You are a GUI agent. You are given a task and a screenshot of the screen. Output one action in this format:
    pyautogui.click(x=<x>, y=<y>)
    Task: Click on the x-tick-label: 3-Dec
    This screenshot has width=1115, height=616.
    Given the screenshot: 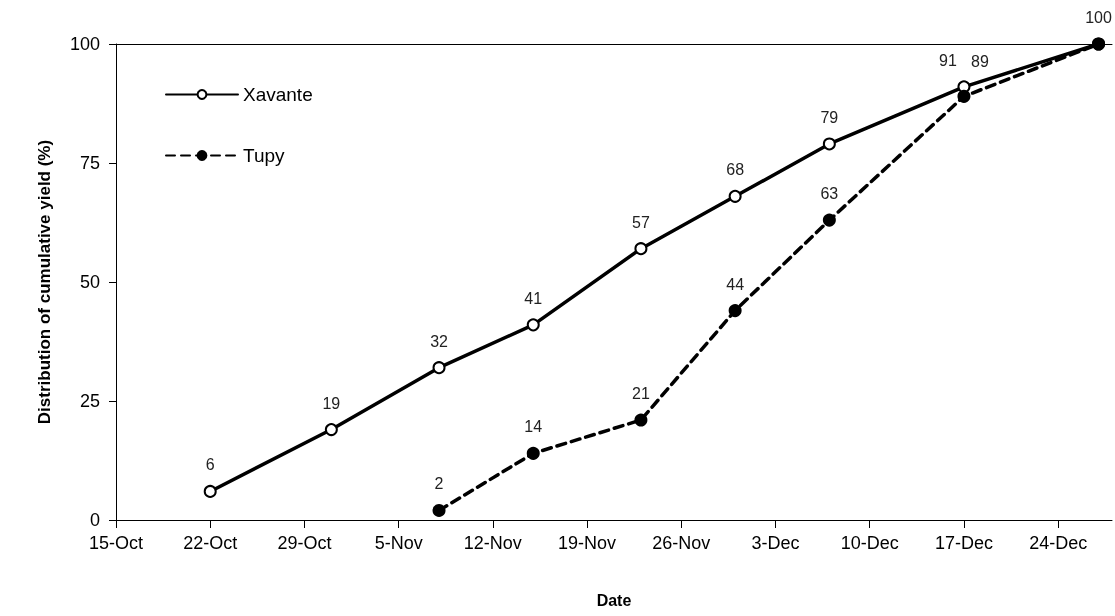 What is the action you would take?
    pyautogui.click(x=775, y=543)
    